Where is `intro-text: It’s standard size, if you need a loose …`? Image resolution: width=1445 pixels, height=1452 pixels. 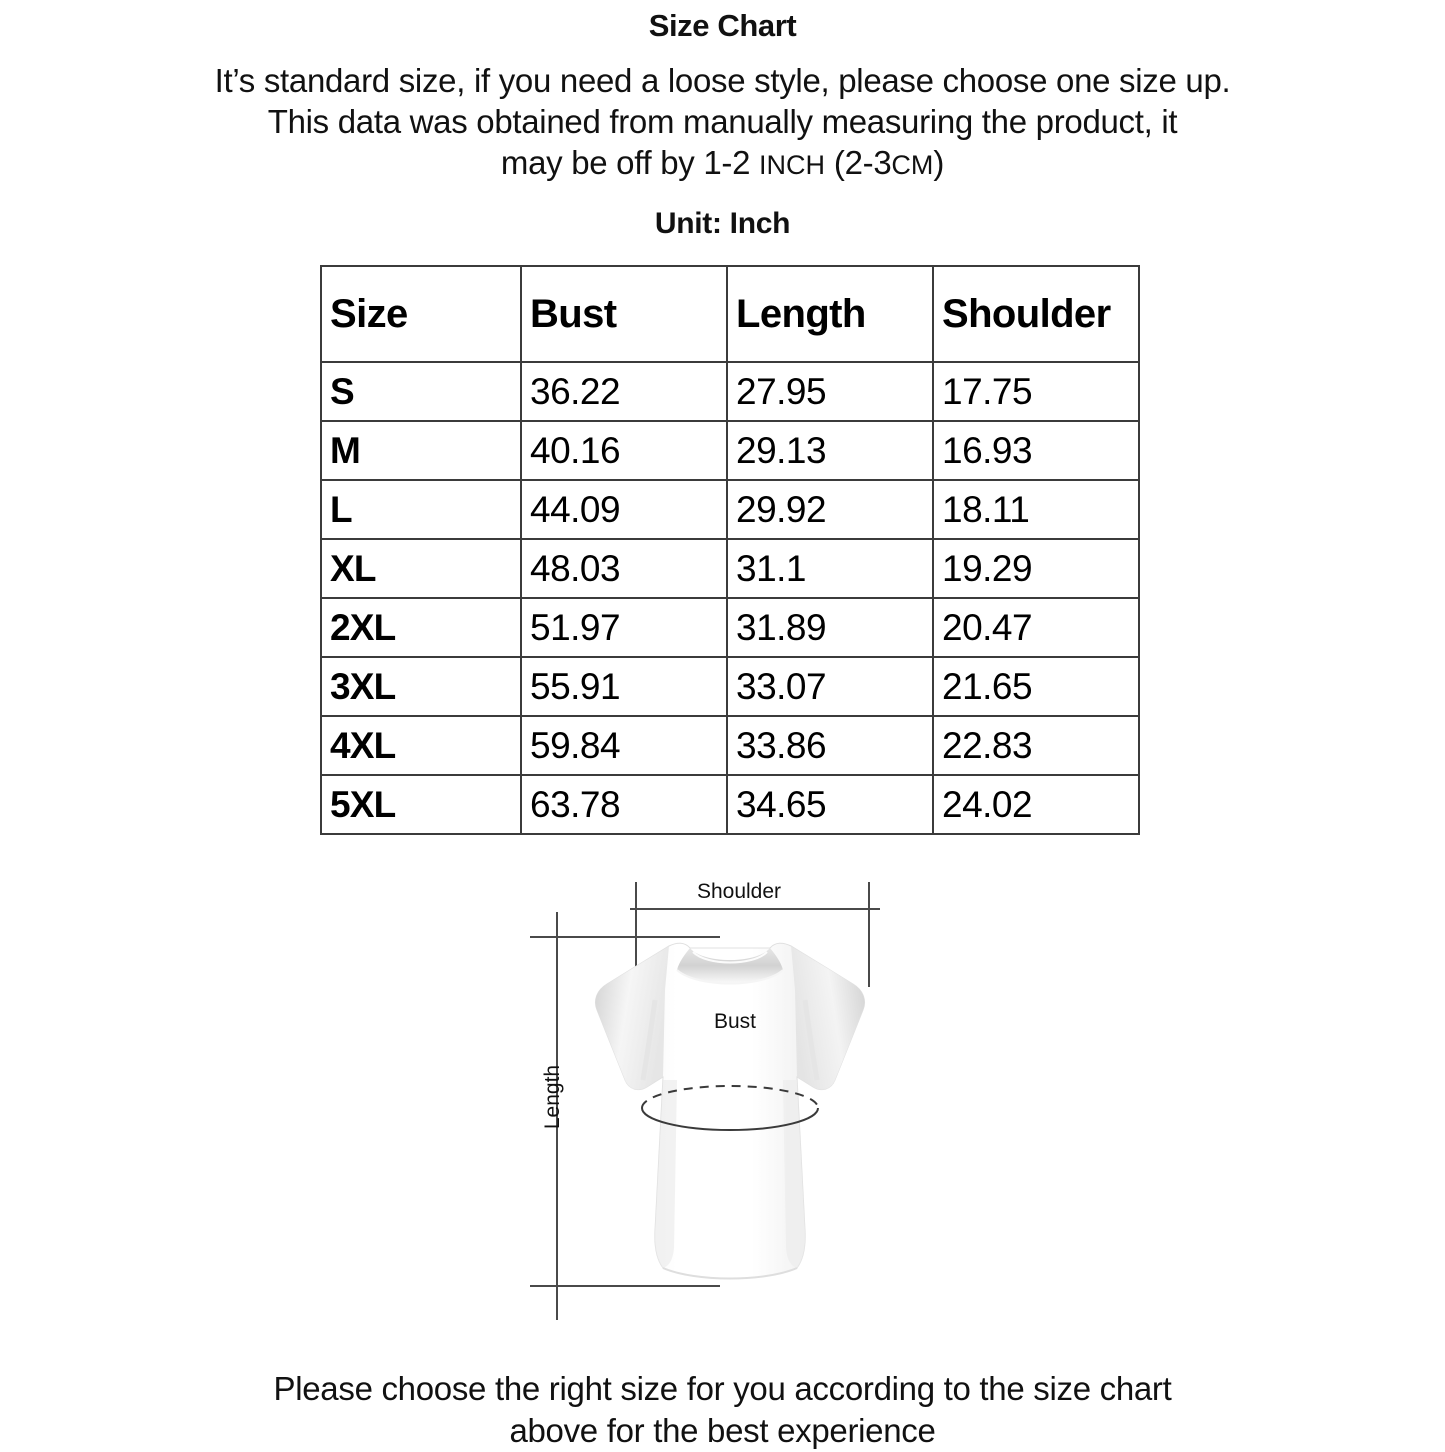 intro-text: It’s standard size, if you need a loose … is located at coordinates (722, 123).